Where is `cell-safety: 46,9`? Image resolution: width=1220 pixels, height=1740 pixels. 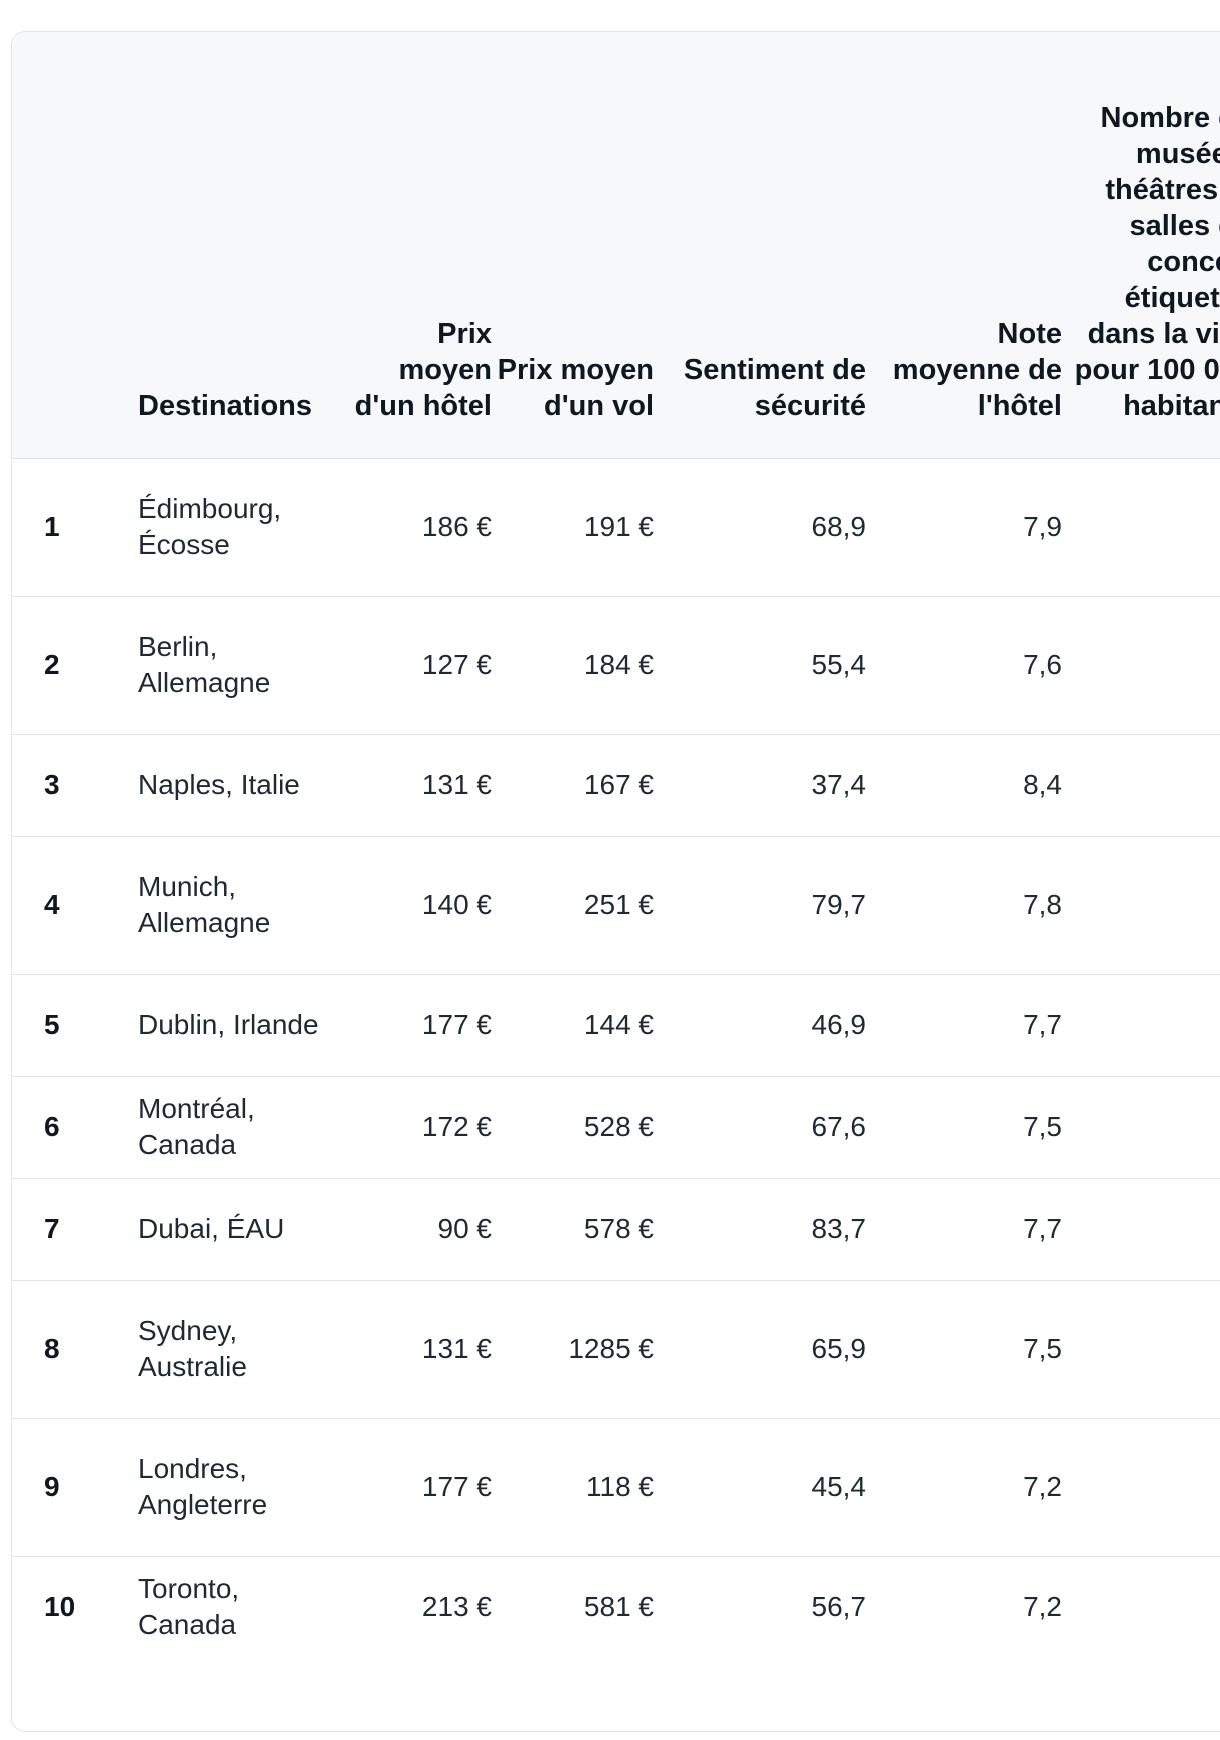
cell-safety: 46,9 is located at coordinates (760, 1025).